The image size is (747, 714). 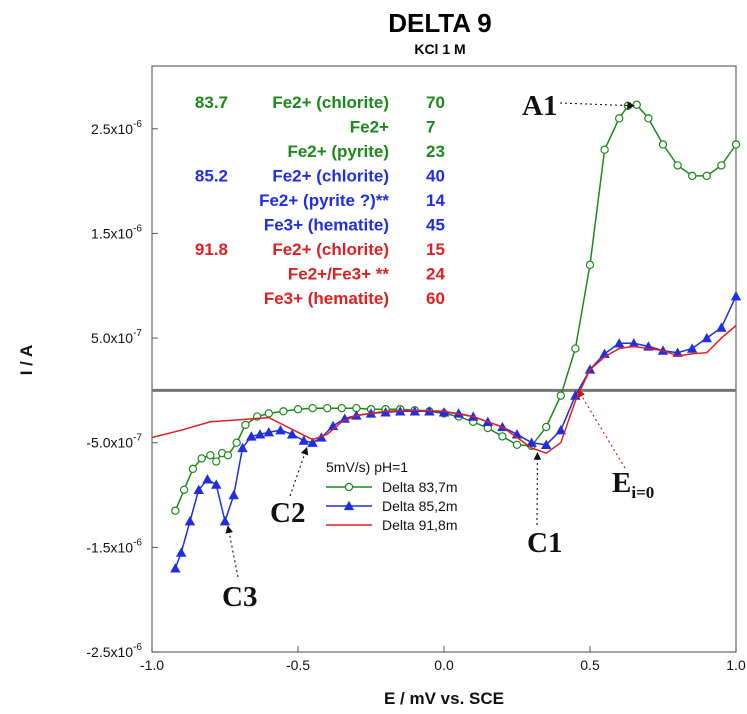 What do you see at coordinates (239, 597) in the screenshot?
I see `callout-label: C3` at bounding box center [239, 597].